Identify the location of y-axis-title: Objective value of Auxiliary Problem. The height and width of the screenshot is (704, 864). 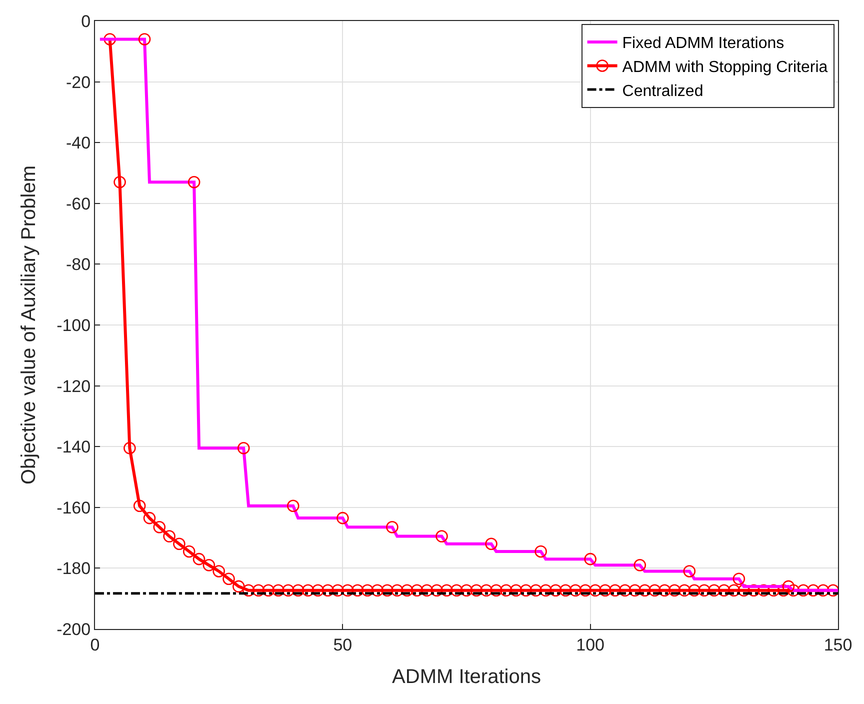
(29, 325).